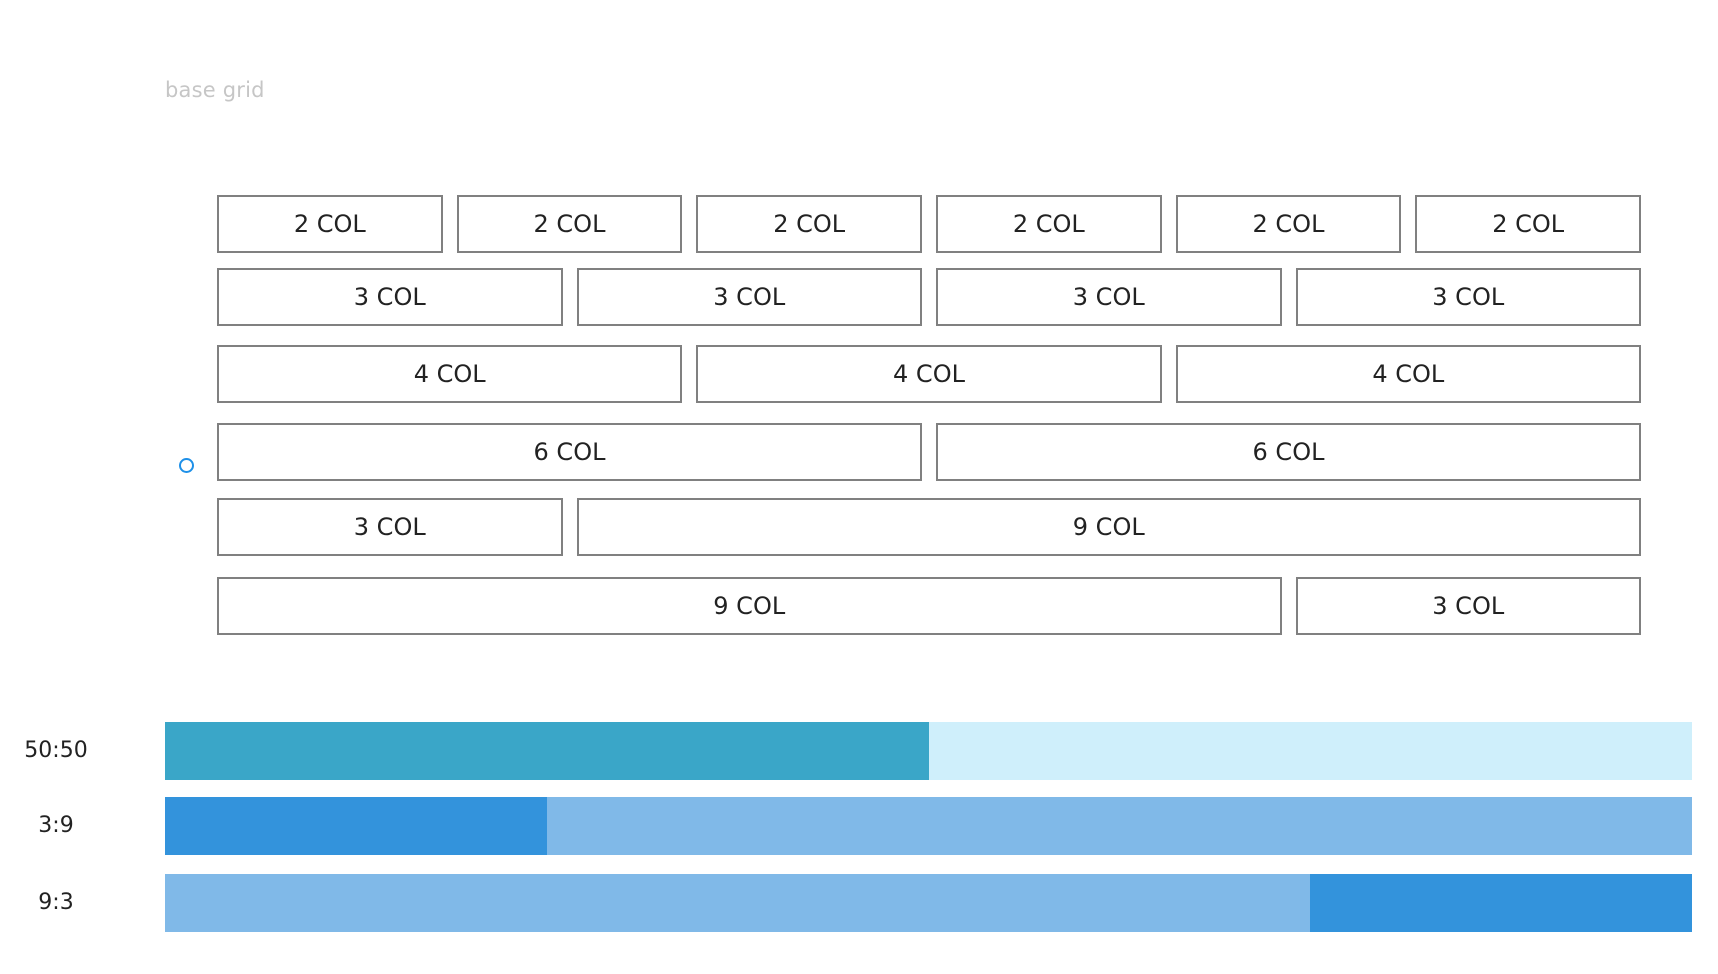 The image size is (1718, 974). Describe the element at coordinates (929, 452) in the screenshot. I see `grid-row: 6 COL 6 COL` at that location.